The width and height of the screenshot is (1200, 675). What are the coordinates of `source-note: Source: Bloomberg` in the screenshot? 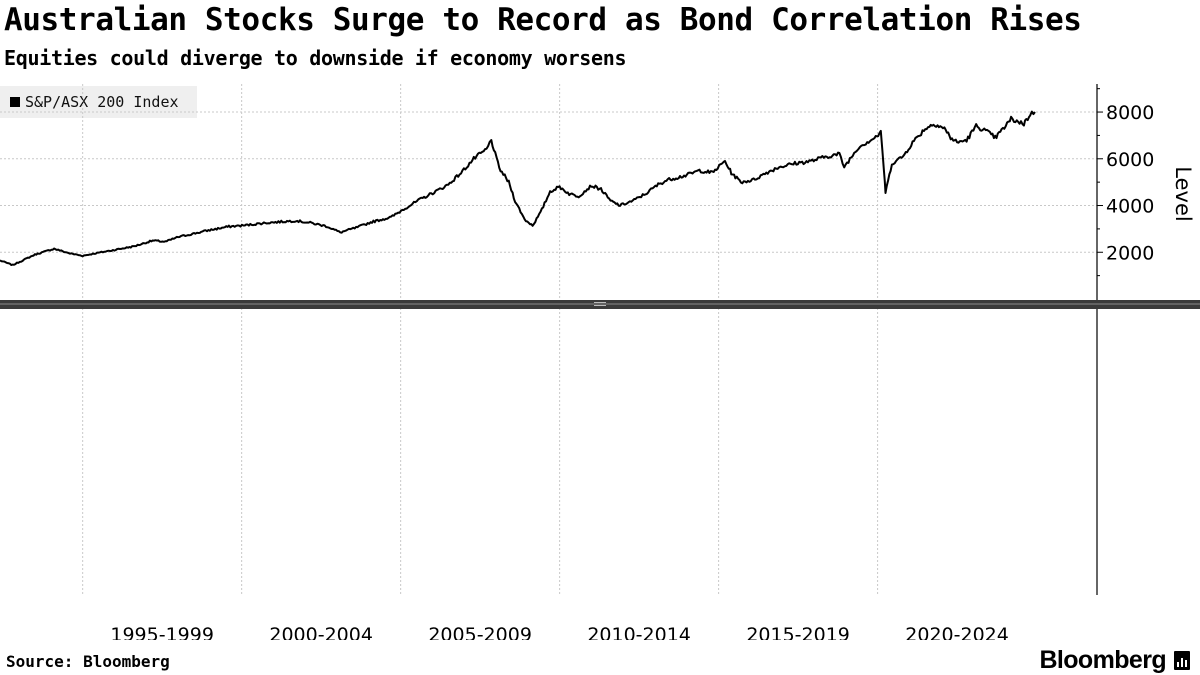 It's located at (88, 661).